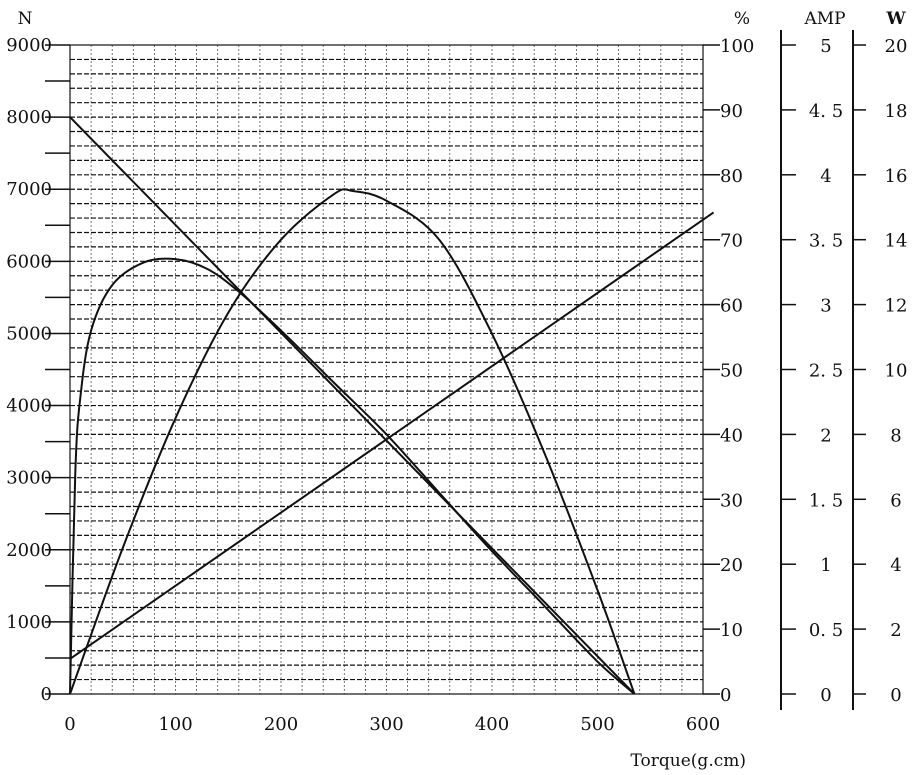 The height and width of the screenshot is (775, 912). What do you see at coordinates (896, 371) in the screenshot?
I see `power-tick-label: 10` at bounding box center [896, 371].